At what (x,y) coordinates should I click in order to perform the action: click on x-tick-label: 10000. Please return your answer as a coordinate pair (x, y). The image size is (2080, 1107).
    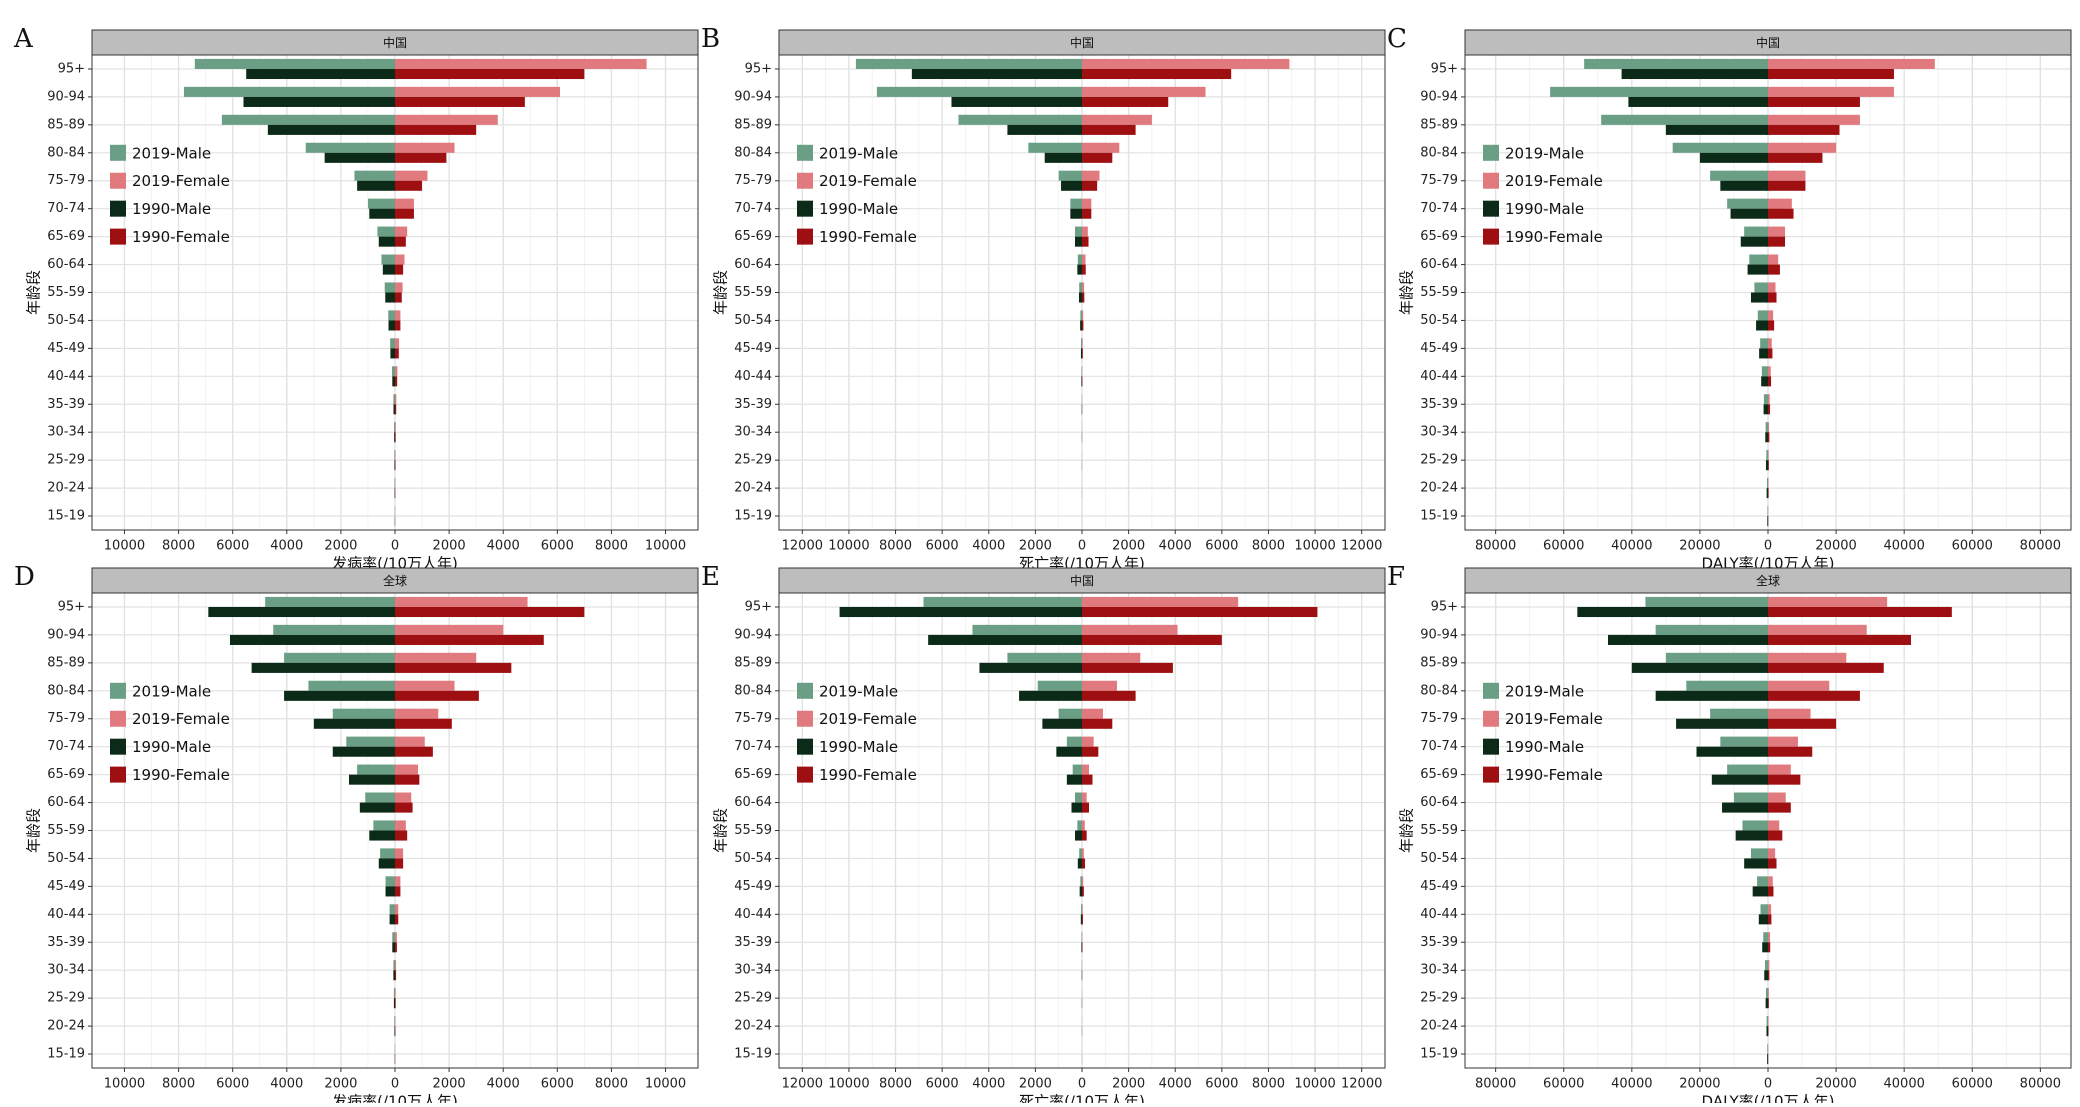
    Looking at the image, I should click on (124, 546).